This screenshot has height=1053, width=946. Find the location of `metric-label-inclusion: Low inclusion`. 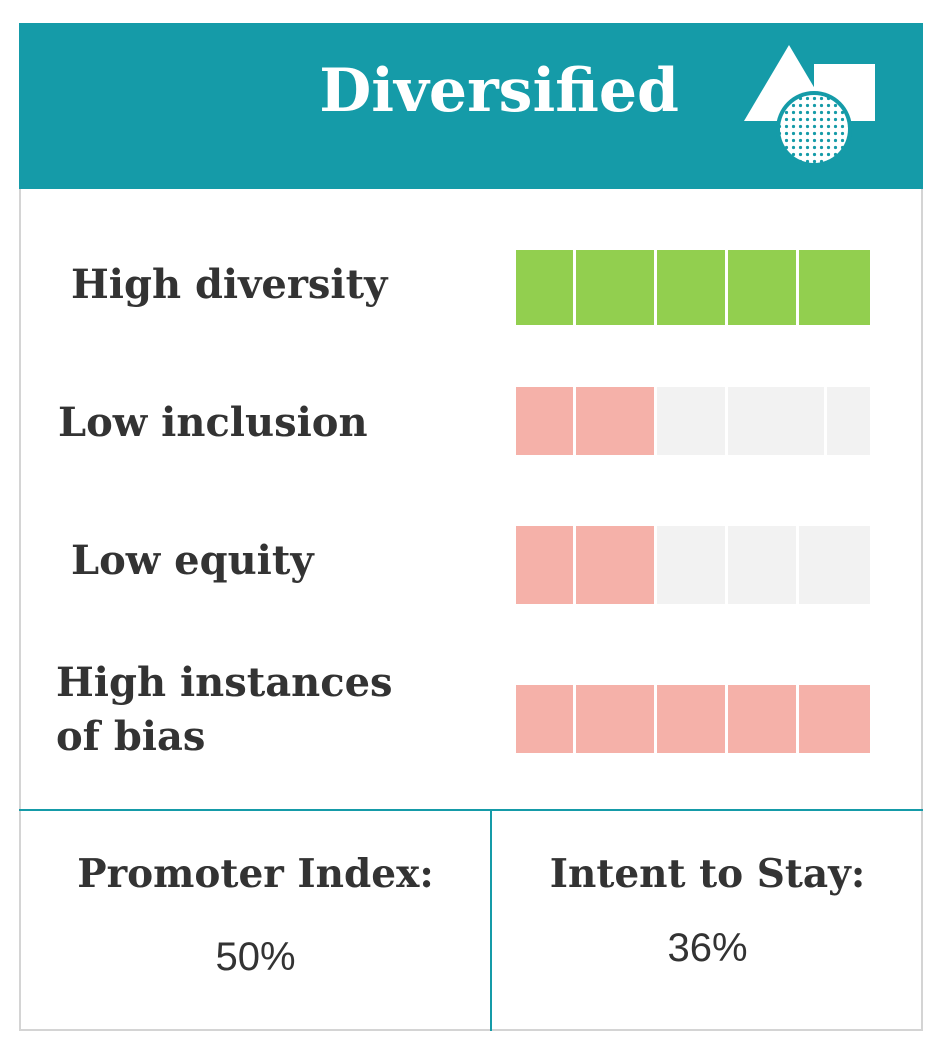

metric-label-inclusion: Low inclusion is located at coordinates (213, 422).